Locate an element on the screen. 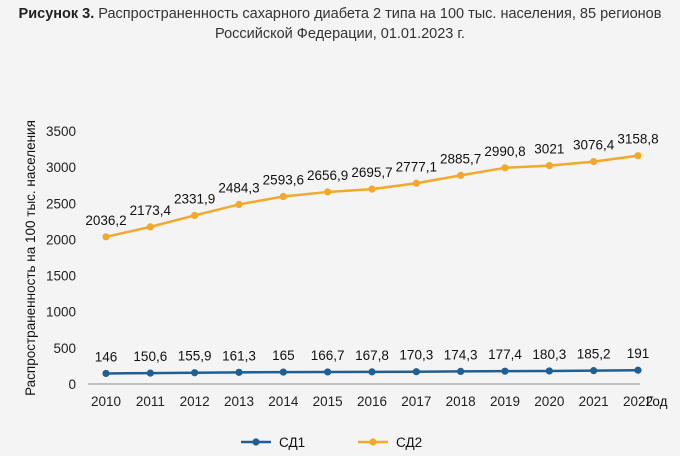  x-tick-label: 2013 is located at coordinates (239, 401).